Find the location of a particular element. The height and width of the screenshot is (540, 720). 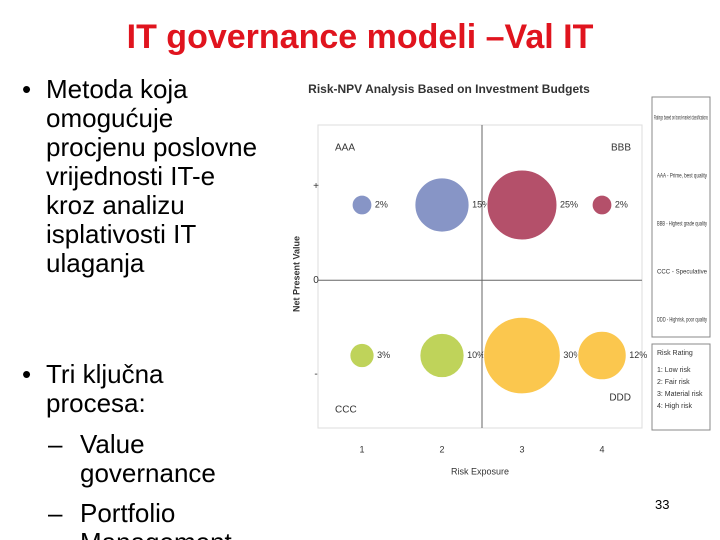

sub-bullet: –Portfolio Management is located at coordinates (154, 519).